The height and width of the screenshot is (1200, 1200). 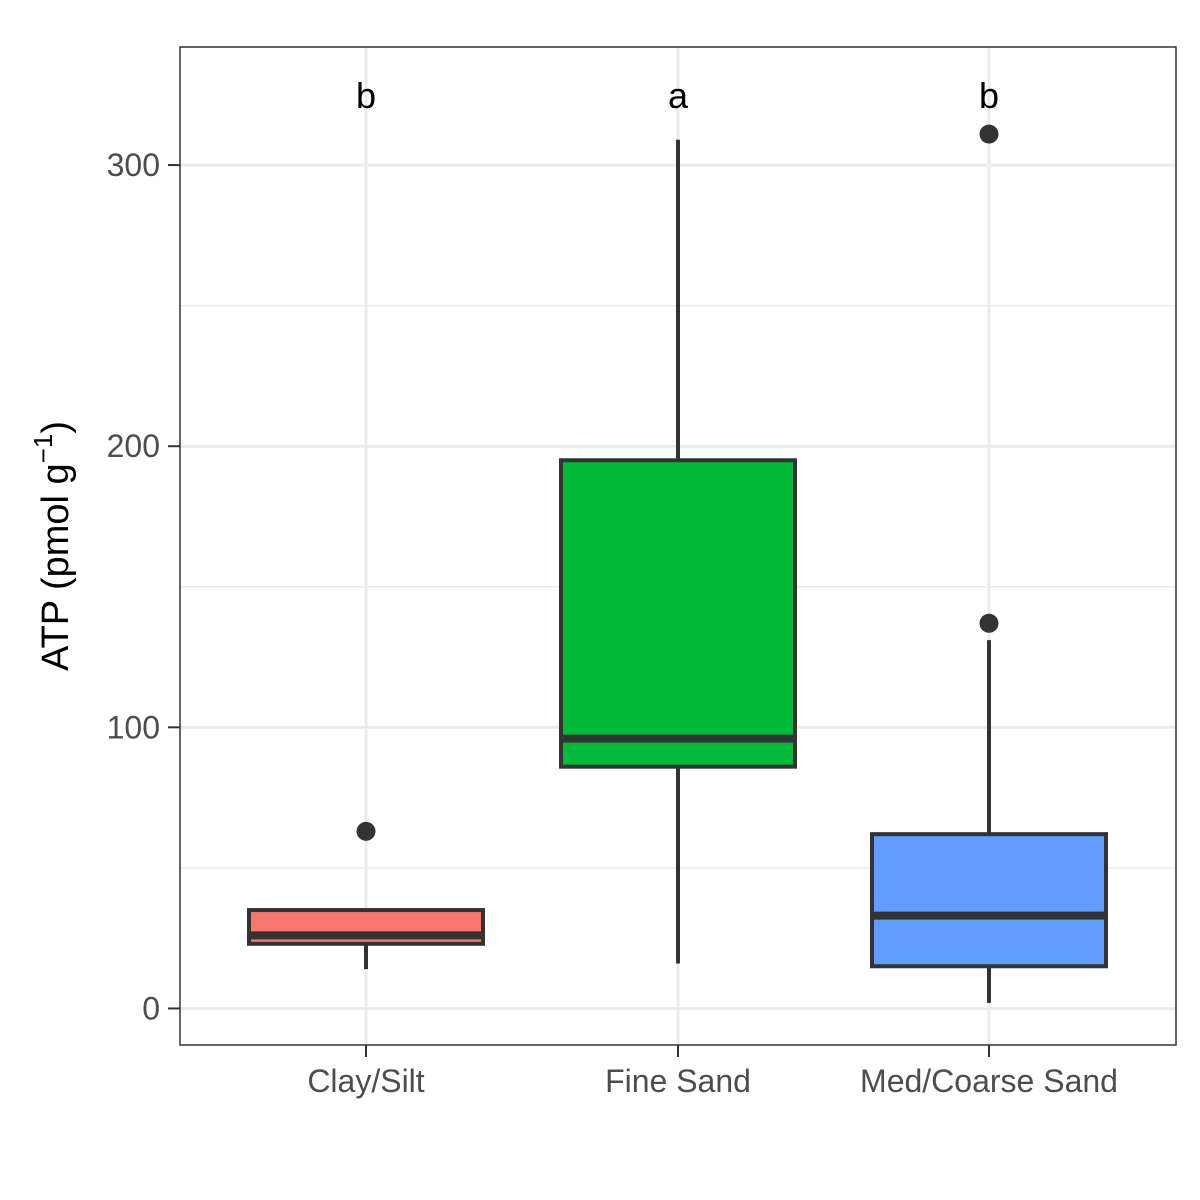 I want to click on y-axis-title-close: ), so click(x=56, y=427).